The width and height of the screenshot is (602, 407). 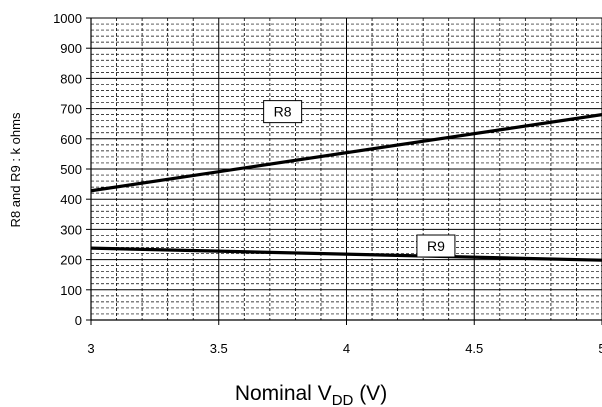 What do you see at coordinates (90, 348) in the screenshot?
I see `x-tick-label: 3` at bounding box center [90, 348].